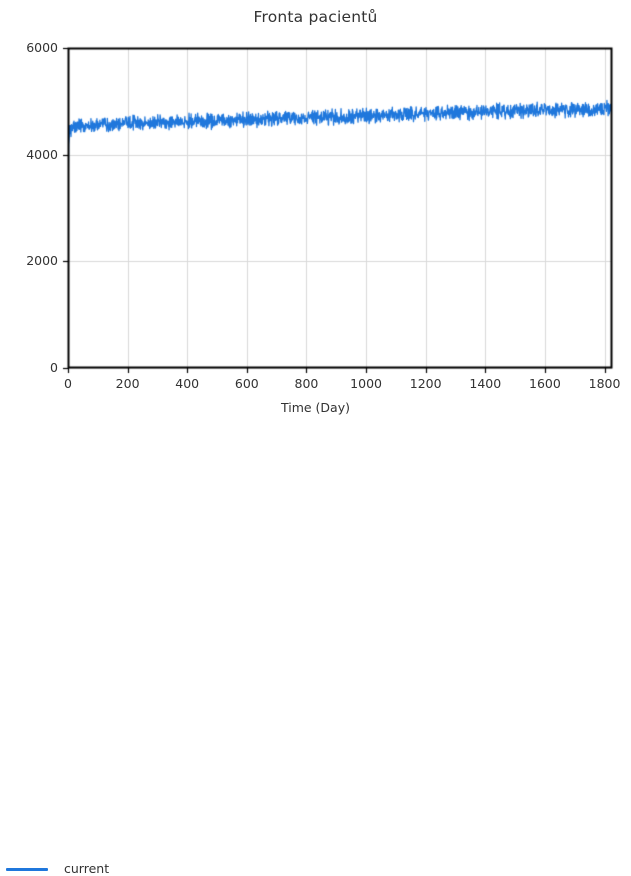  Describe the element at coordinates (68, 383) in the screenshot. I see `x-tick-label: 0` at that location.